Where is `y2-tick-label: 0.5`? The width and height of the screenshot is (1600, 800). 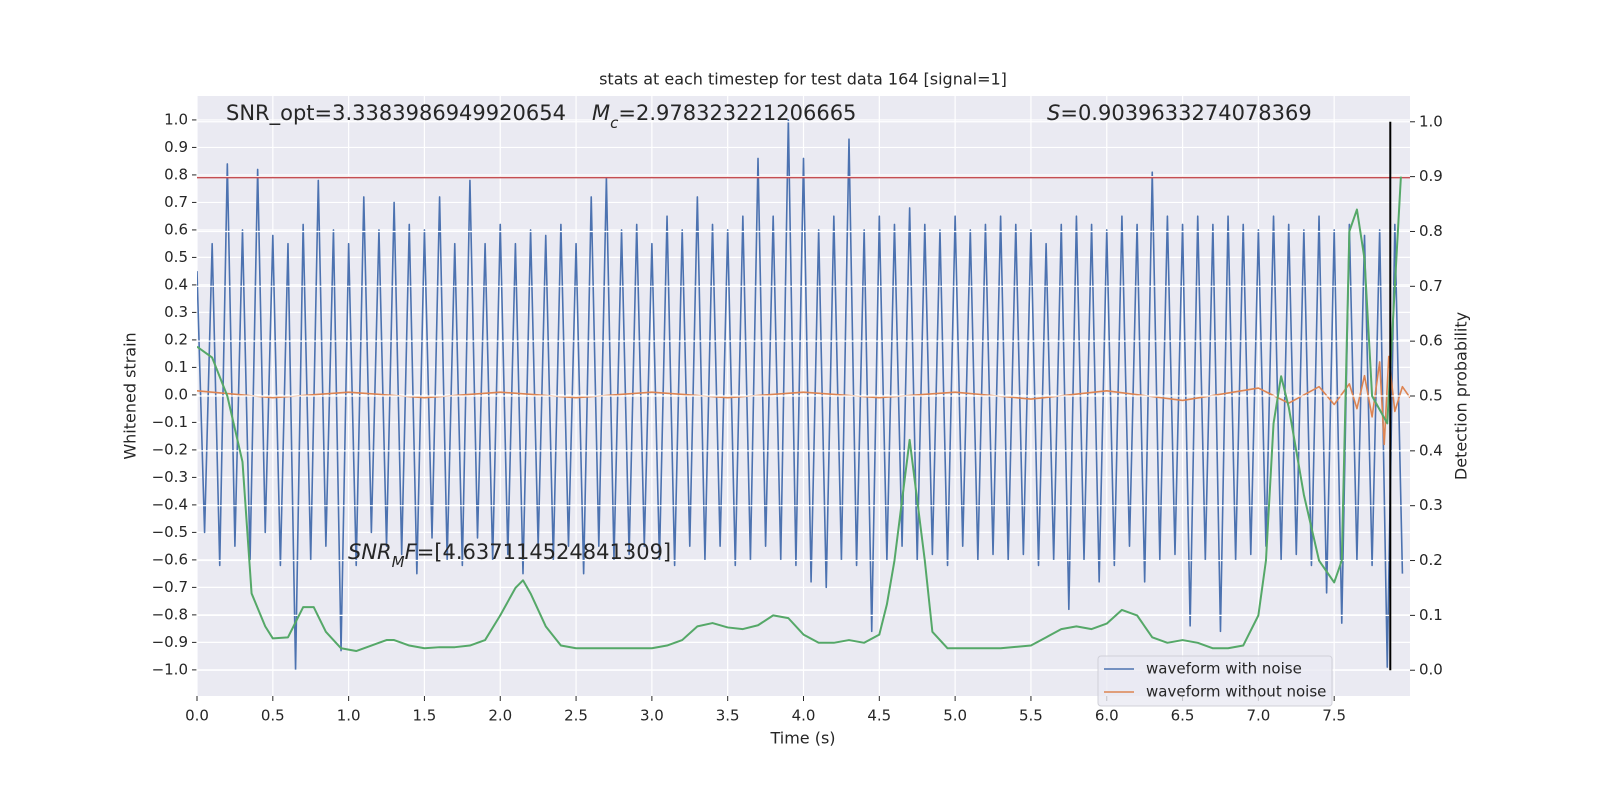
y2-tick-label: 0.5 is located at coordinates (1431, 396).